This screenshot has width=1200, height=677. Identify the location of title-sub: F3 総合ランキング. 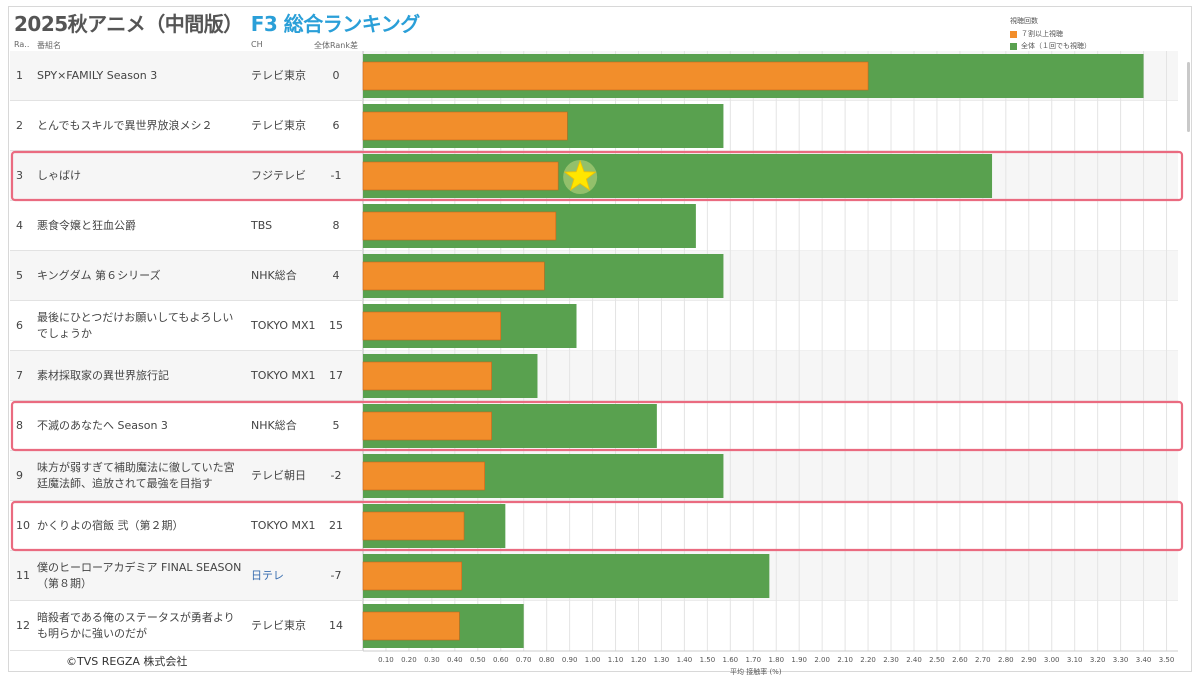
(335, 24).